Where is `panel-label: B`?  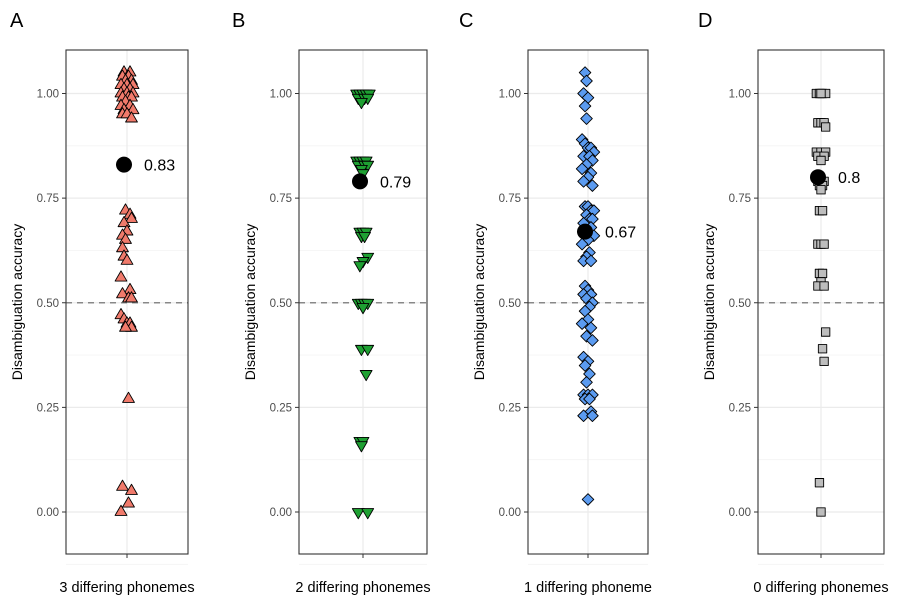
panel-label: B is located at coordinates (238, 21).